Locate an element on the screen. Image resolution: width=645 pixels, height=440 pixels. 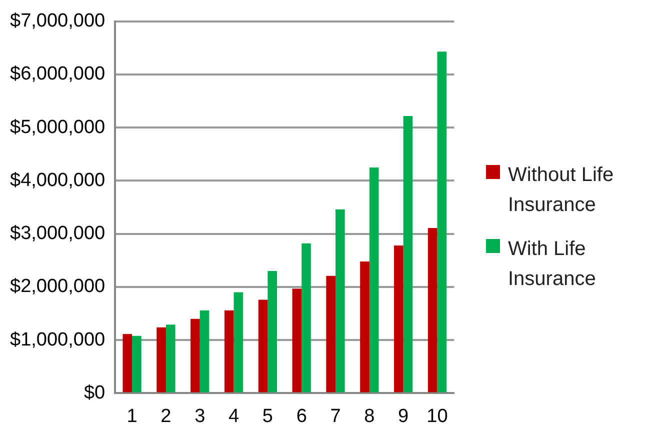
y-tick-label: $0 is located at coordinates (95, 393).